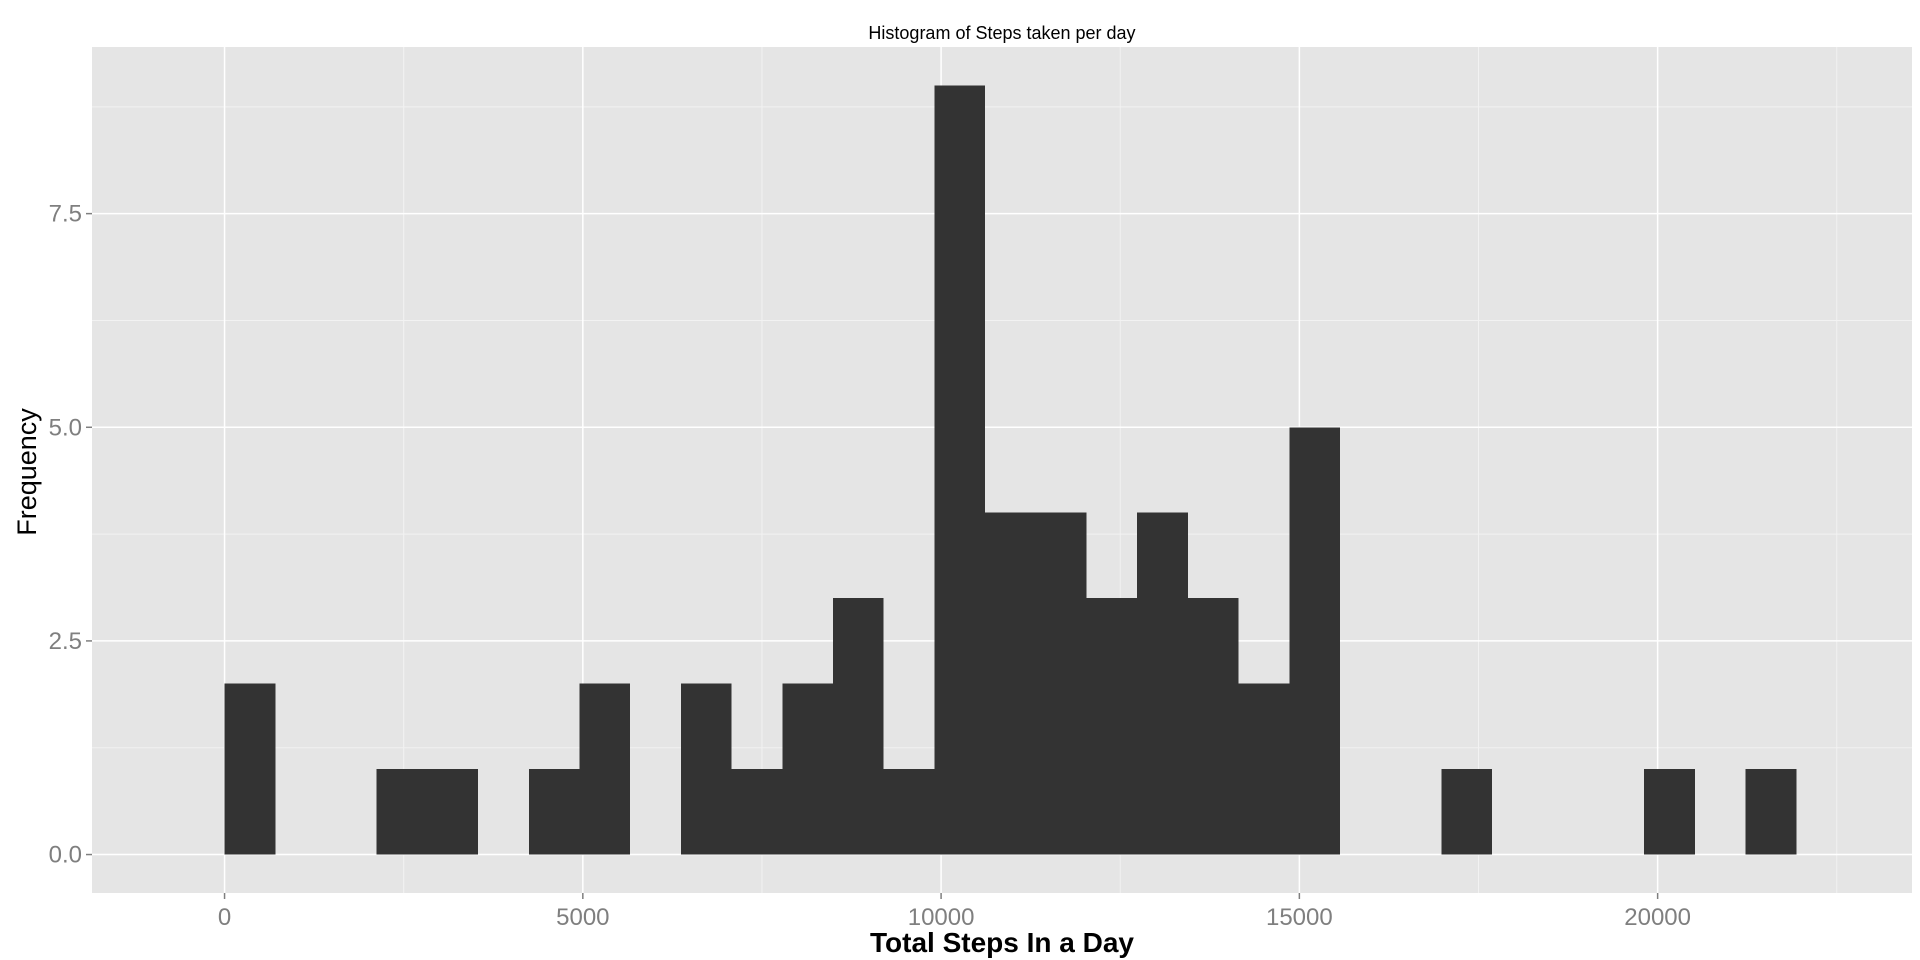 The height and width of the screenshot is (960, 1920). I want to click on y-tick-label: 5.0, so click(65, 427).